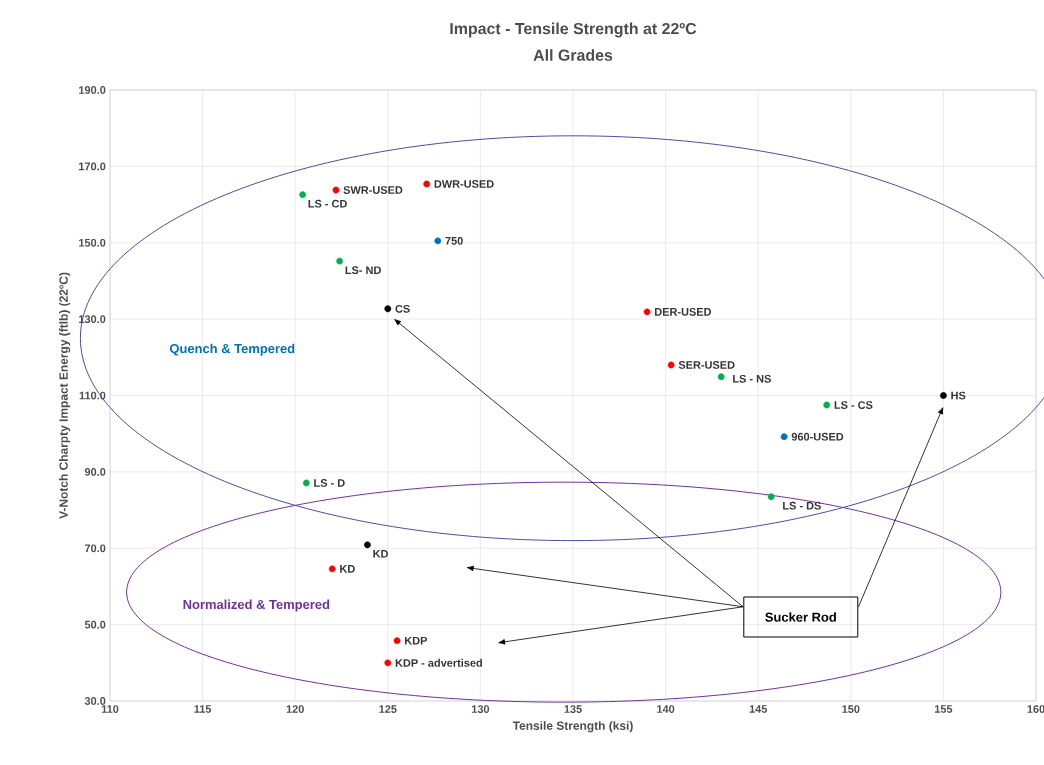 This screenshot has height=765, width=1044. What do you see at coordinates (817, 436) in the screenshot?
I see `series-label: 960-USED` at bounding box center [817, 436].